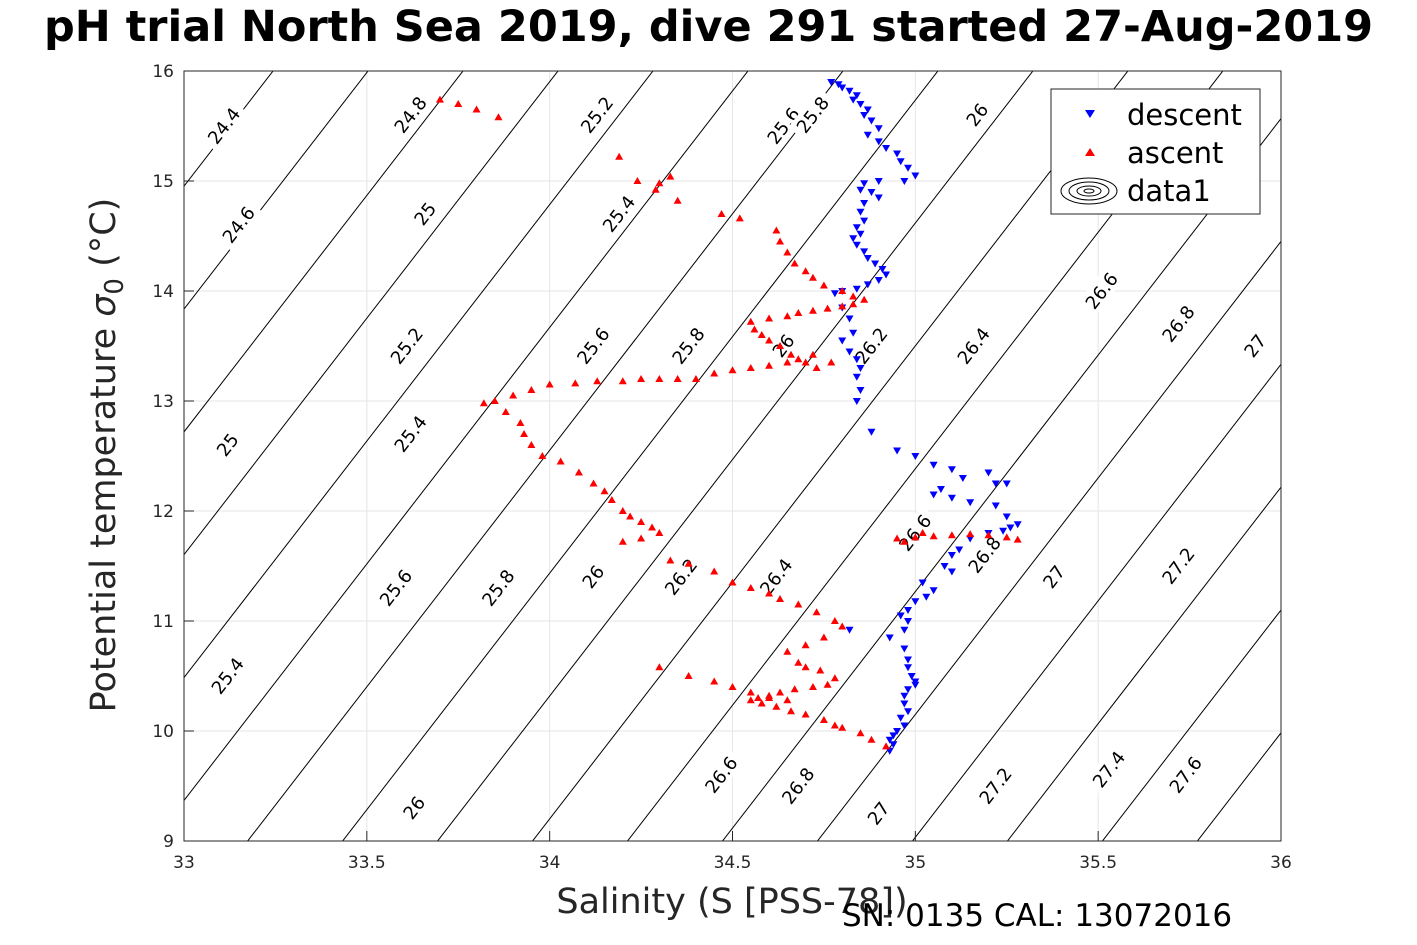 The width and height of the screenshot is (1417, 945). Describe the element at coordinates (163, 512) in the screenshot. I see `y-tick-label: 12` at that location.